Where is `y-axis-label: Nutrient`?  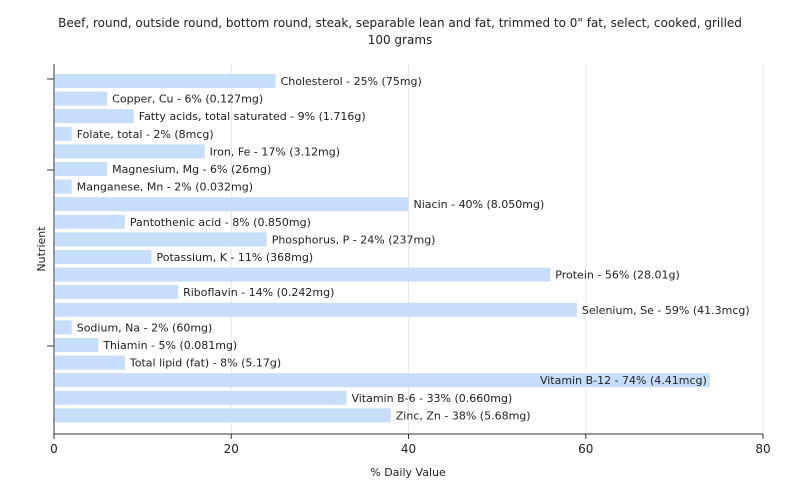
y-axis-label: Nutrient is located at coordinates (41, 249).